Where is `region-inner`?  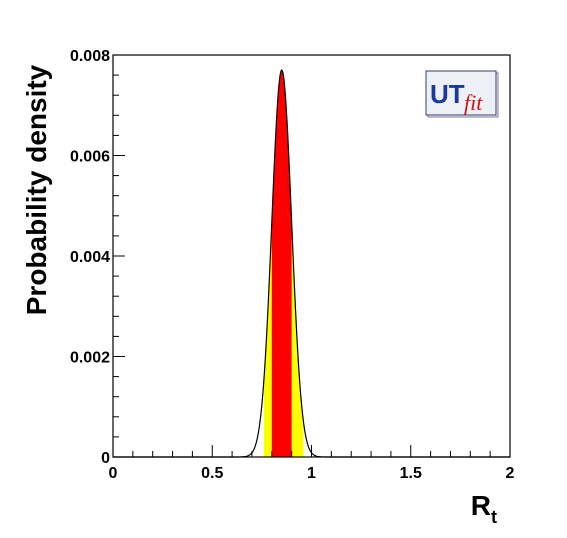
region-inner is located at coordinates (281, 263).